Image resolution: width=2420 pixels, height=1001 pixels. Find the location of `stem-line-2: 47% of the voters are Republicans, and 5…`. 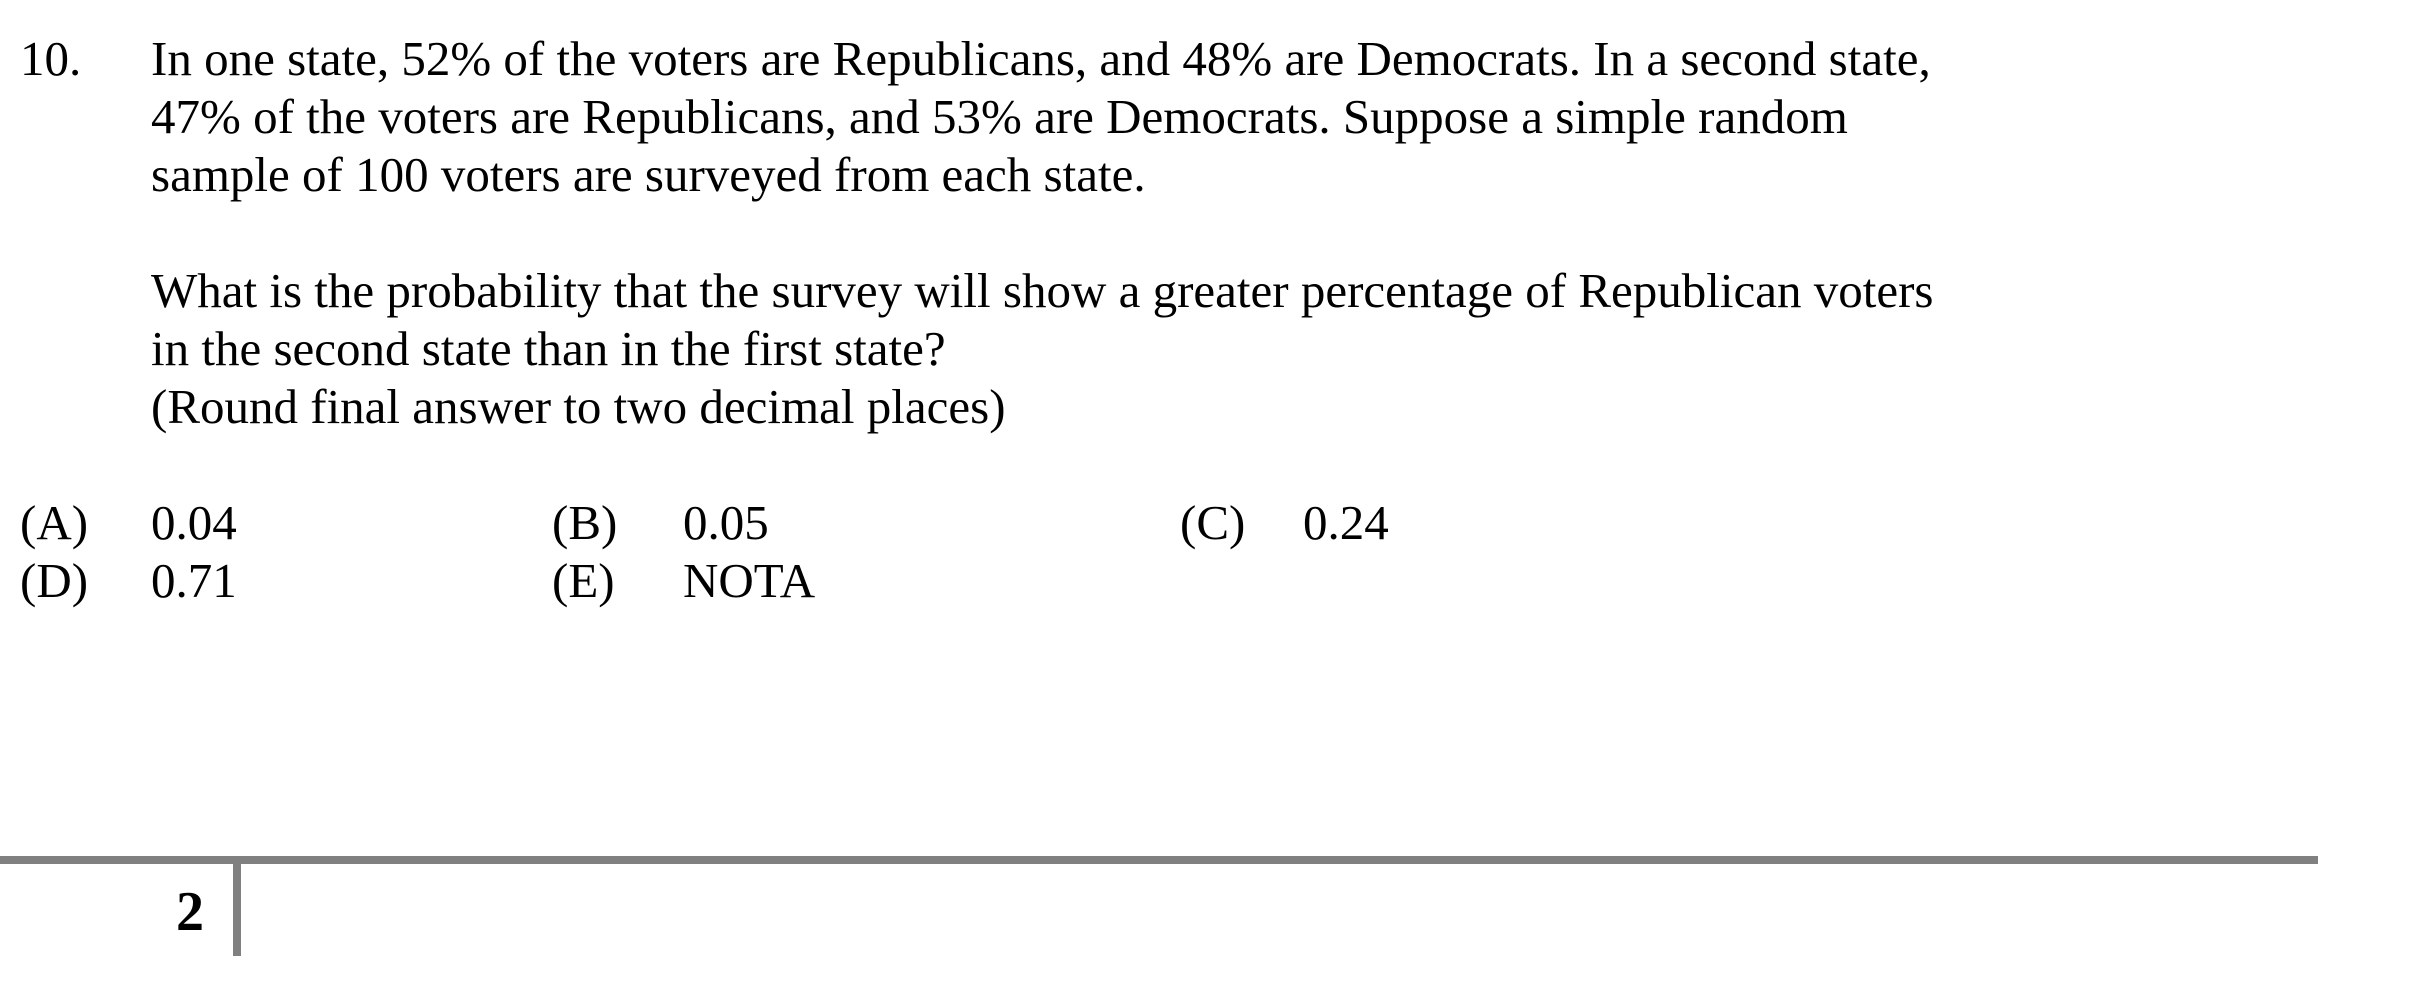

stem-line-2: 47% of the voters are Republicans, and 5… is located at coordinates (1151, 117).